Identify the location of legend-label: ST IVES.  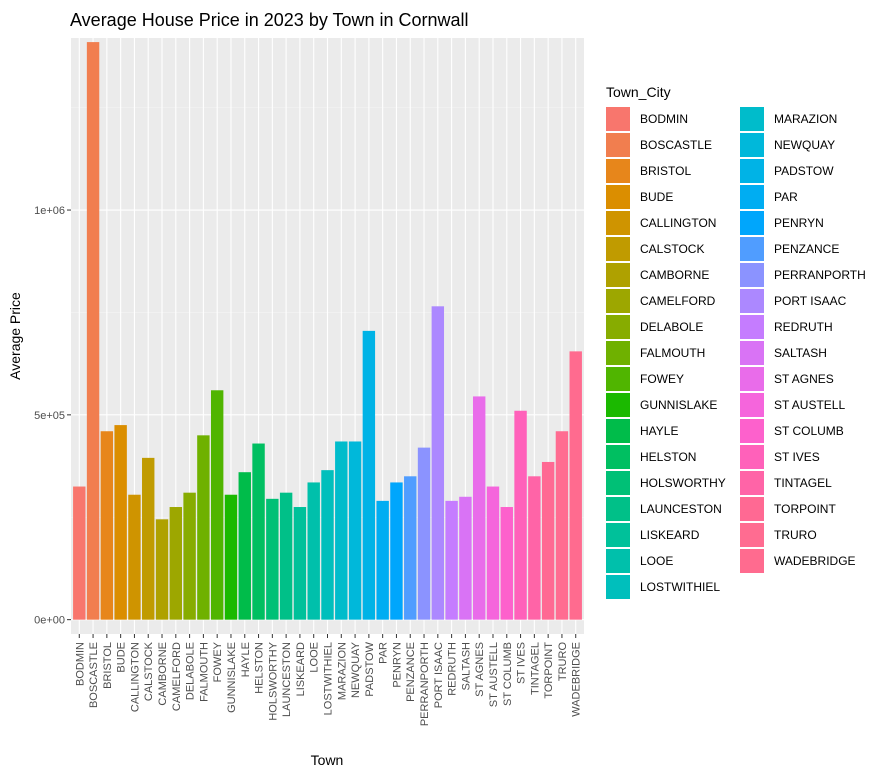
(797, 457).